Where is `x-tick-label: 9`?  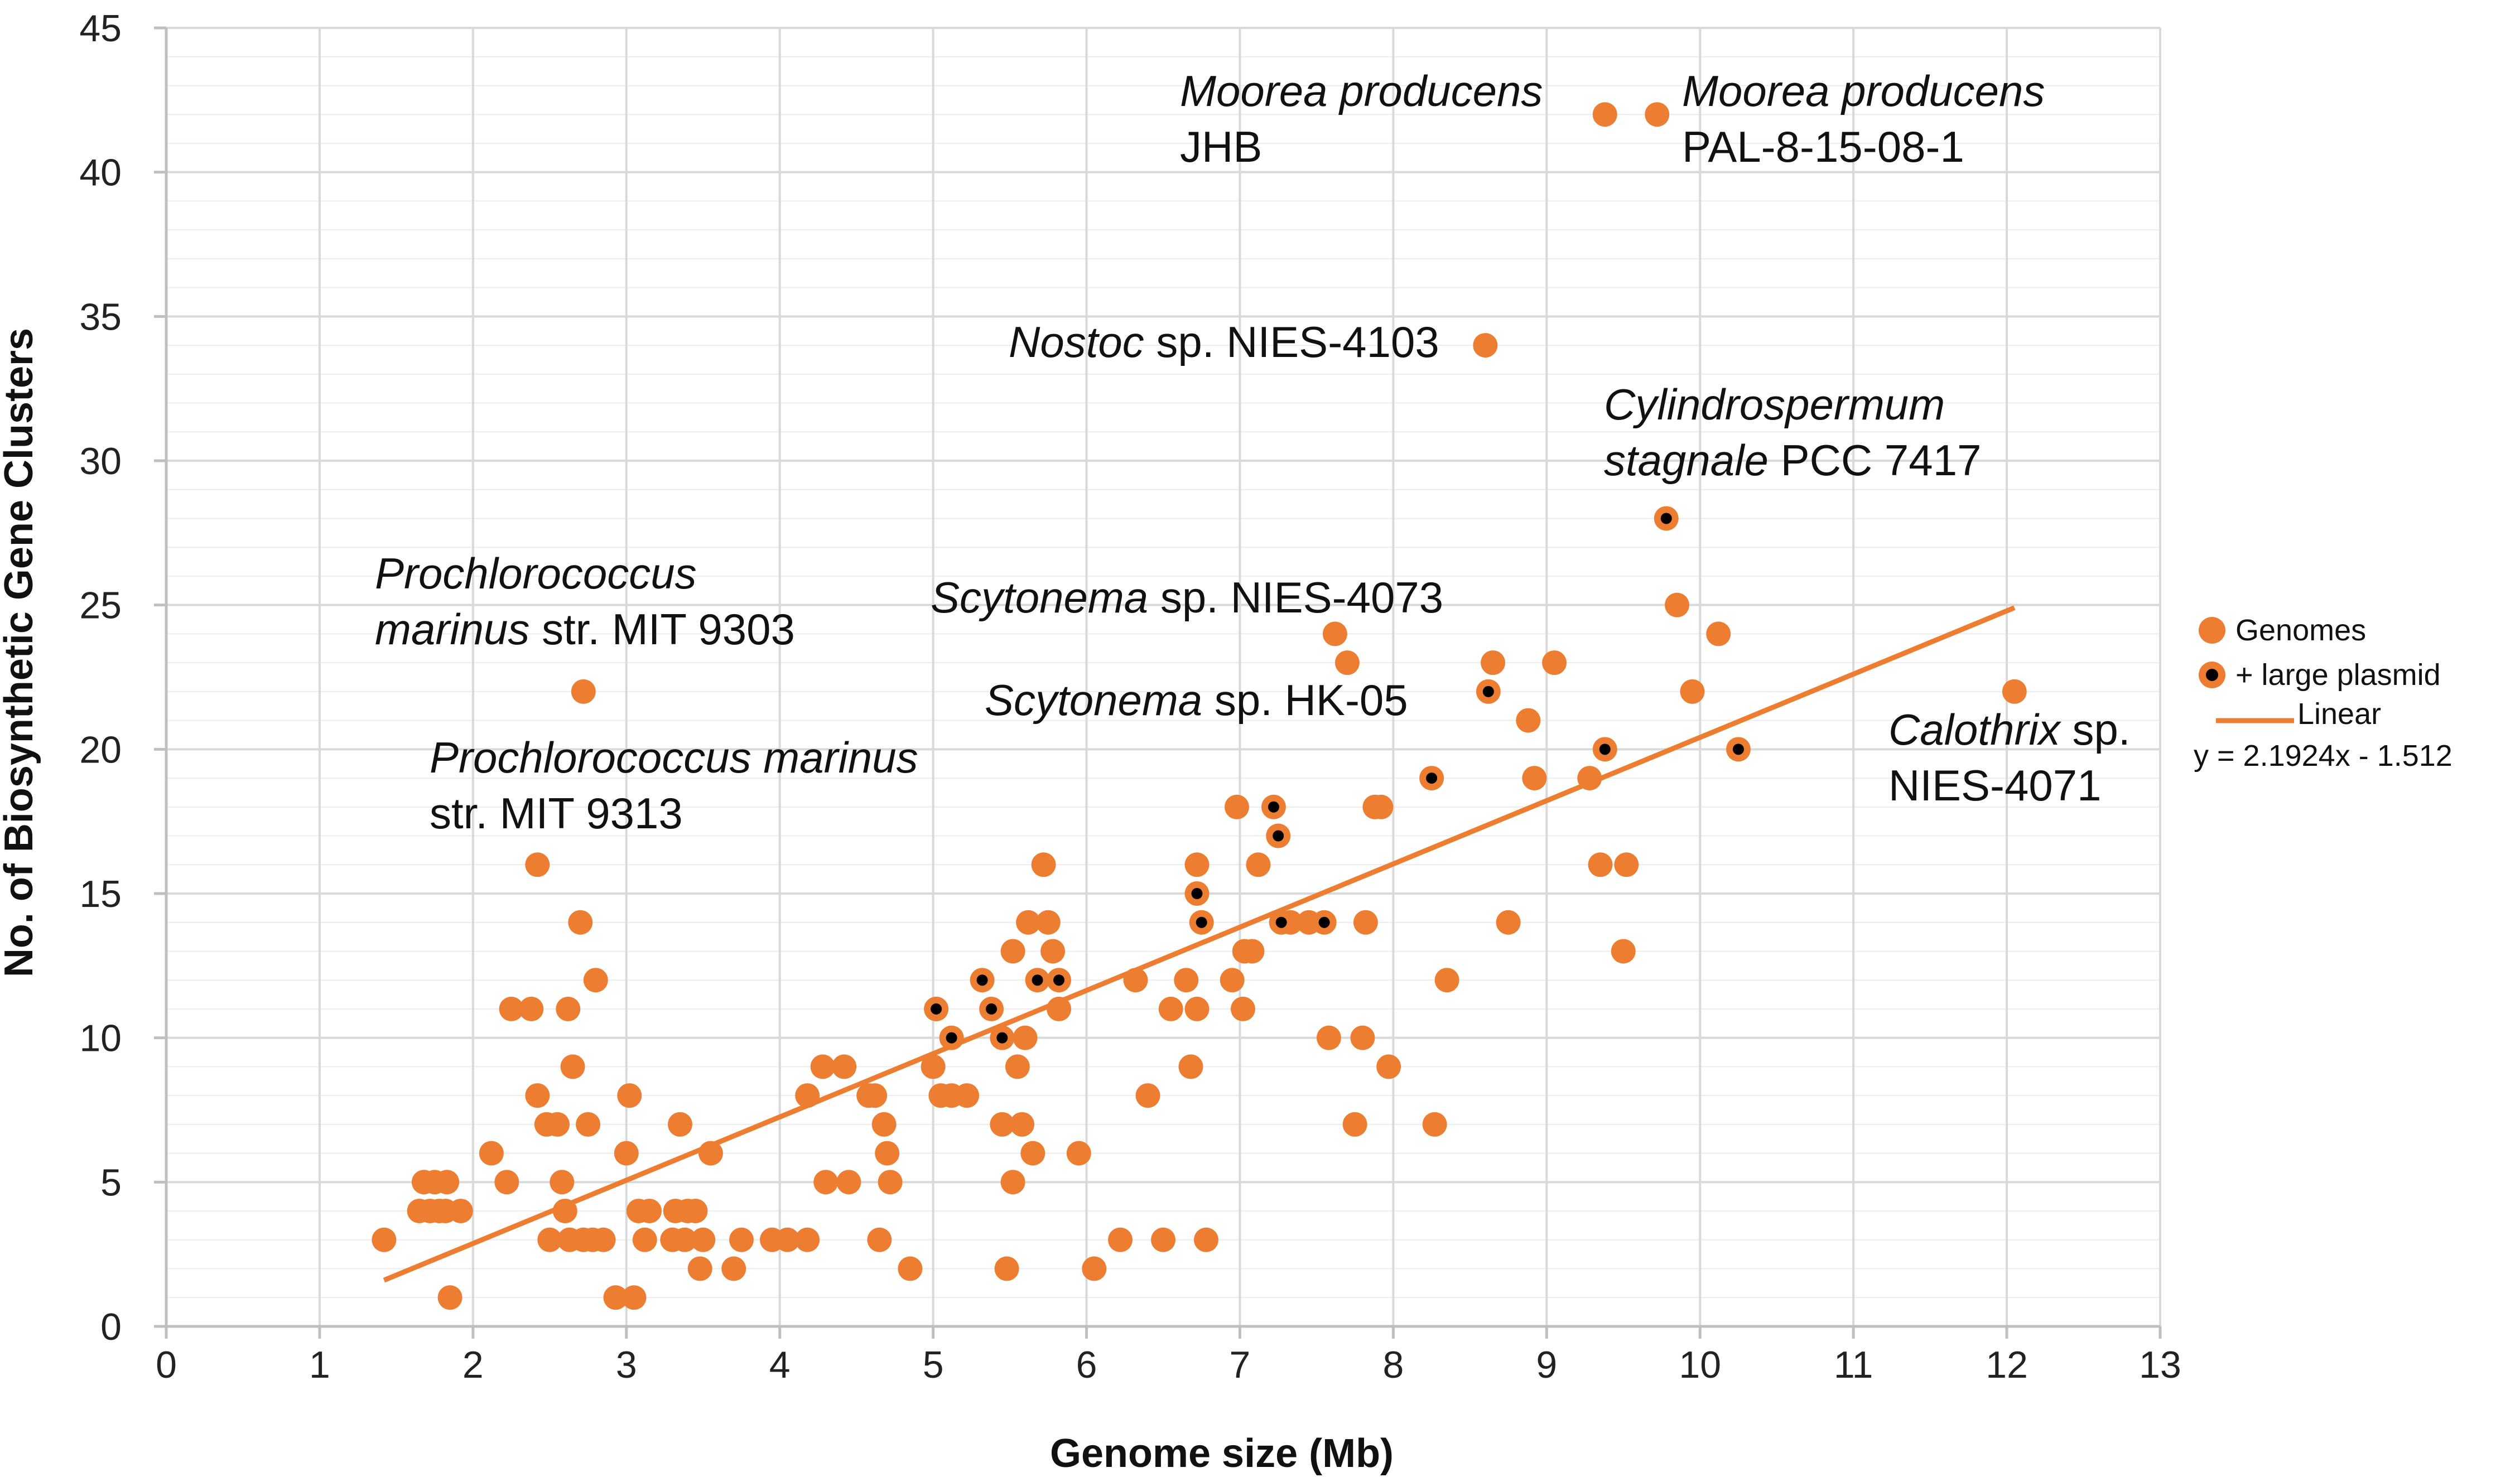
x-tick-label: 9 is located at coordinates (1547, 1365).